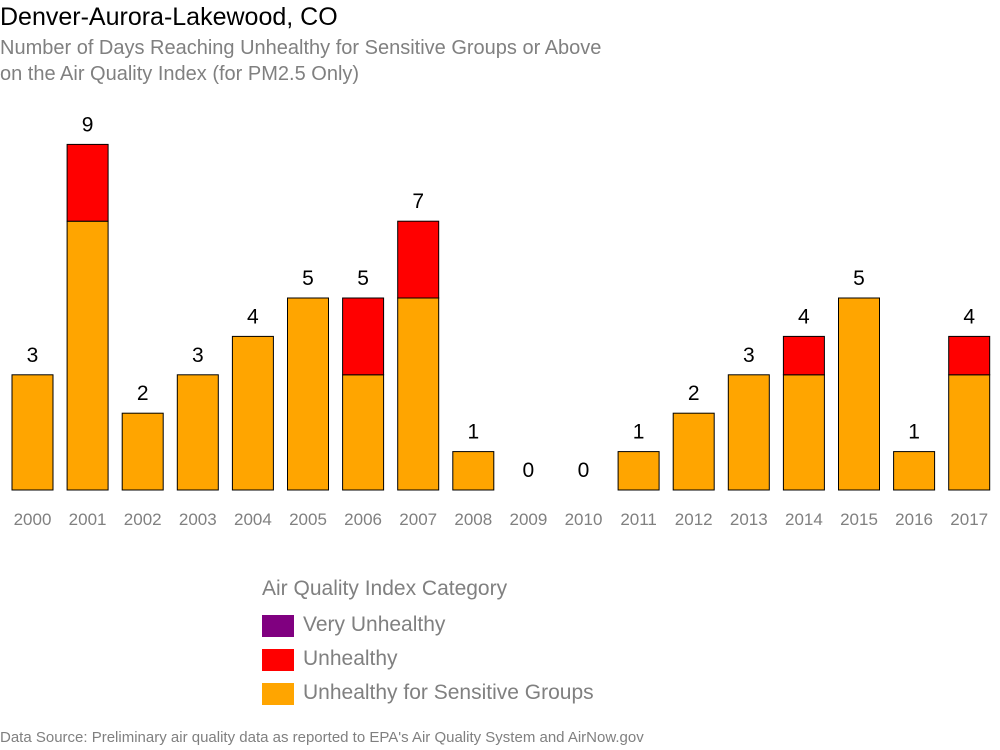 This screenshot has height=750, width=1000. Describe the element at coordinates (803, 355) in the screenshot. I see `bar-2014-unhealthy` at that location.